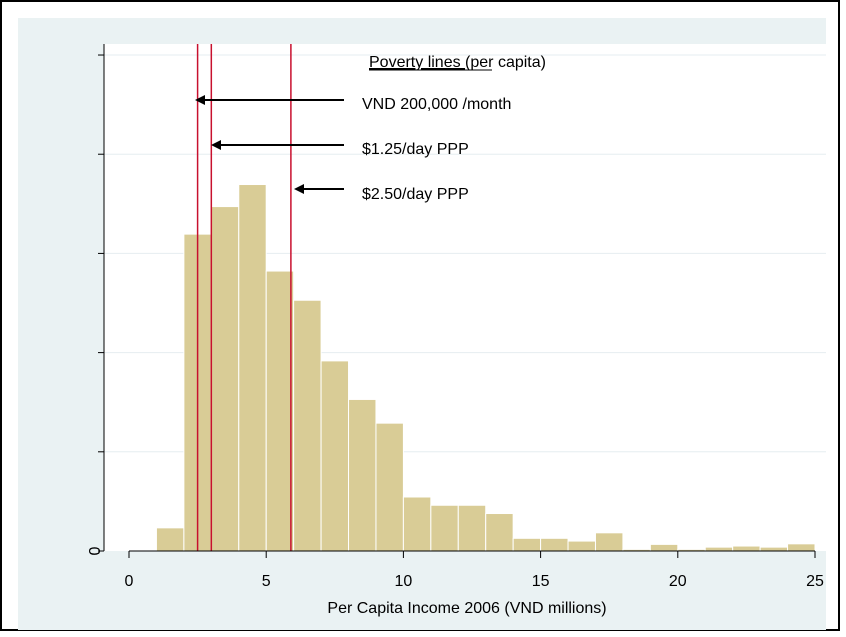  What do you see at coordinates (129, 581) in the screenshot?
I see `x-tick-label: 0` at bounding box center [129, 581].